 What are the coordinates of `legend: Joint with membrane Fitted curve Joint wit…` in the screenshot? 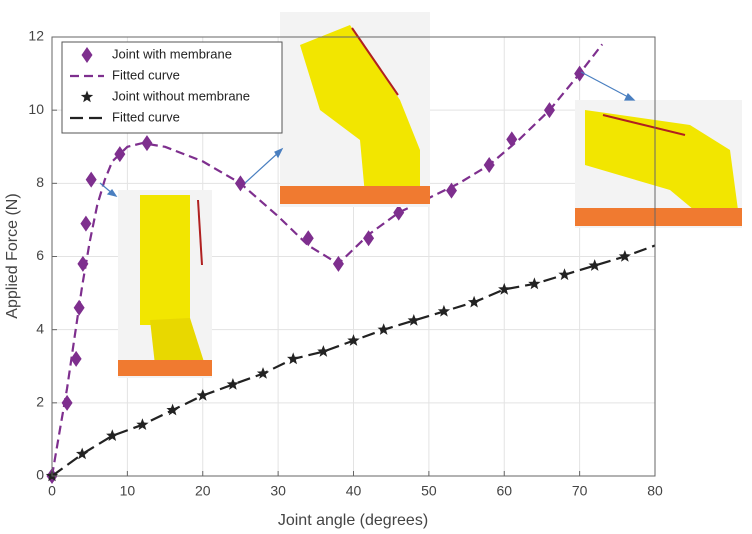 It's located at (172, 87).